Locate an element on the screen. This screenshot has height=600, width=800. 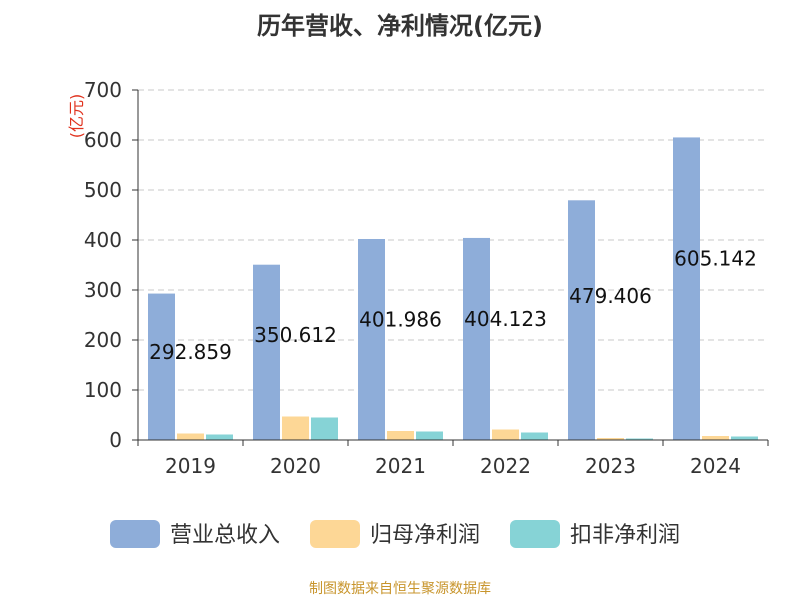
y-tick-label: 300 is located at coordinates (103, 290).